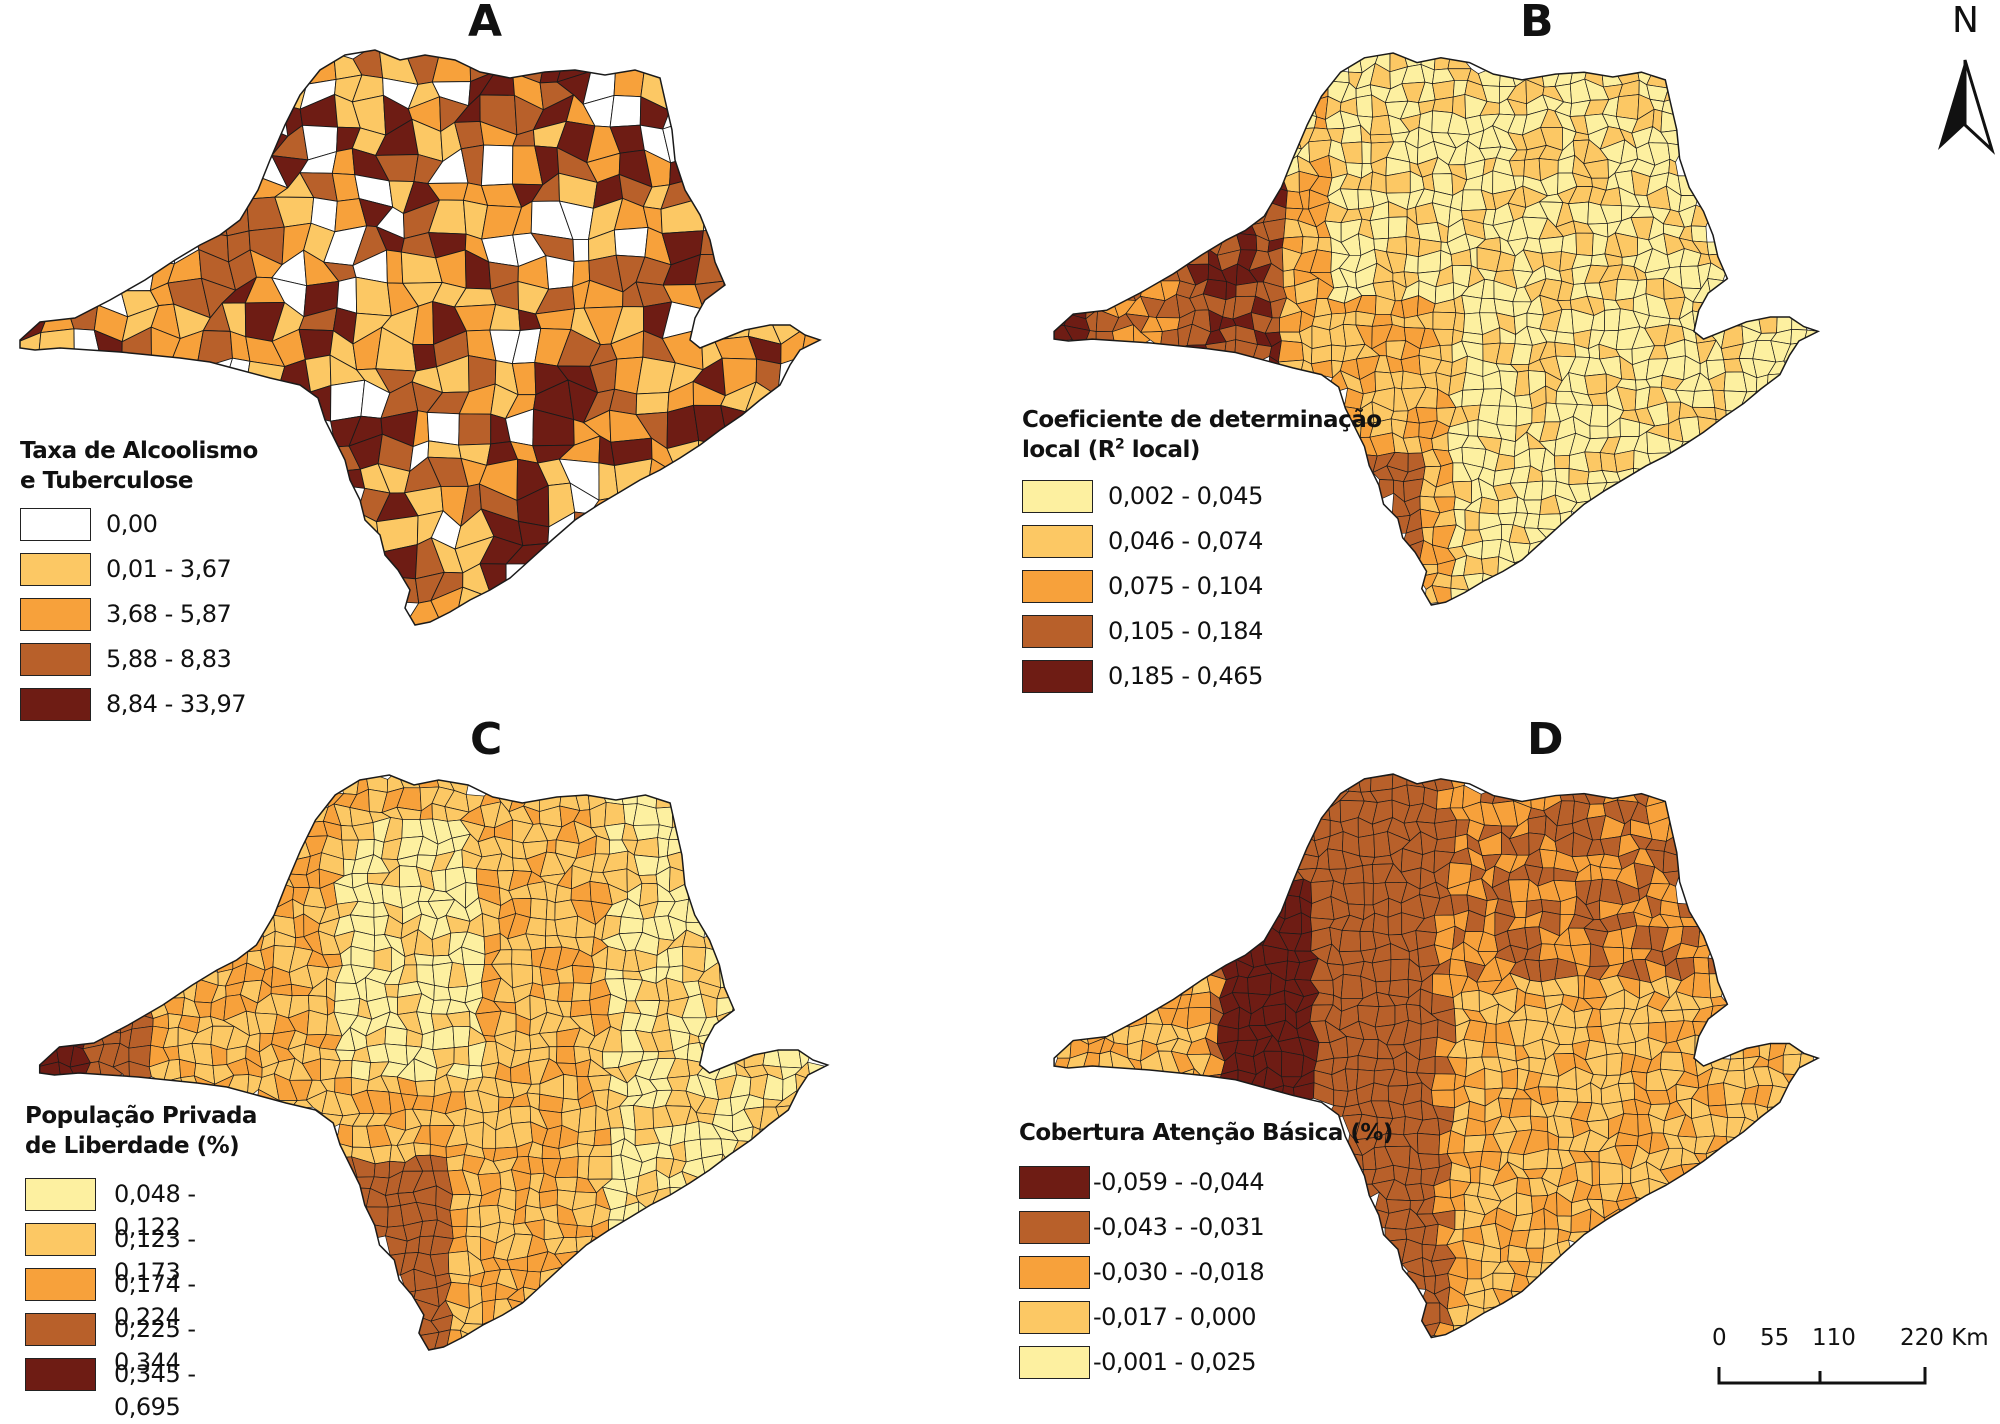  Describe the element at coordinates (1834, 1338) in the screenshot. I see `scale-label: 110` at that location.